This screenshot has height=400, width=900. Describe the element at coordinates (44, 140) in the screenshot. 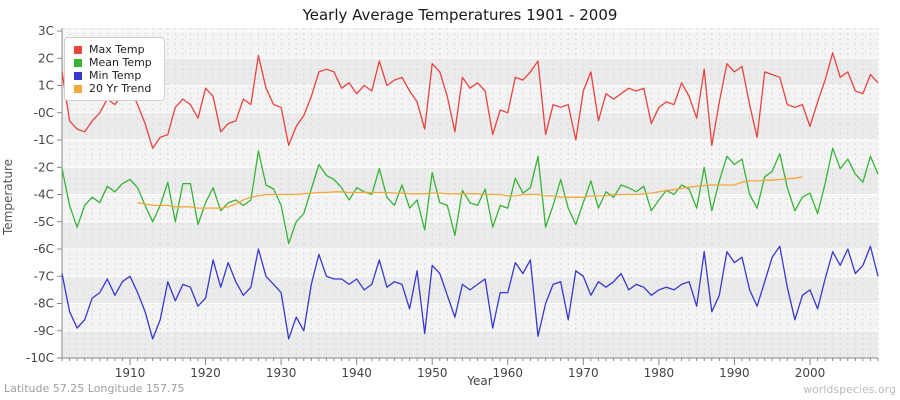

I see `y-tick-label: -1C` at that location.